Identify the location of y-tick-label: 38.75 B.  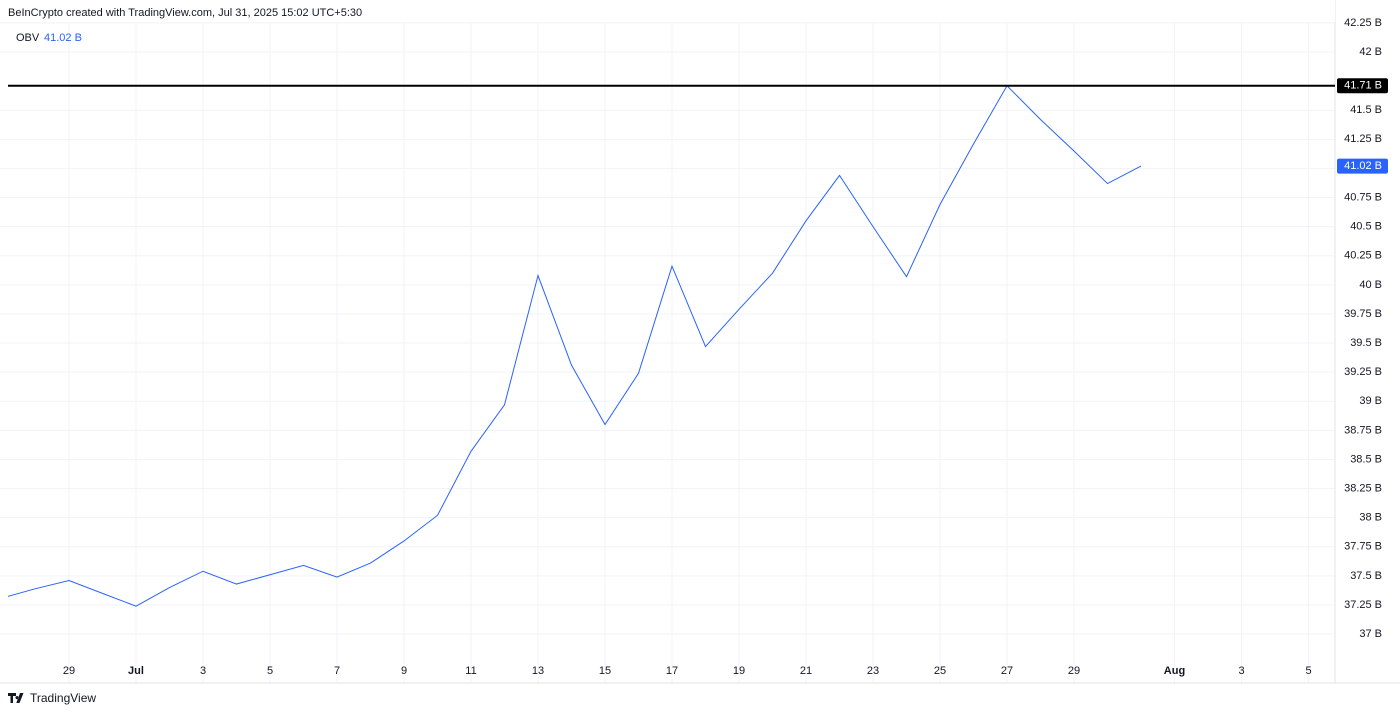
(1363, 430).